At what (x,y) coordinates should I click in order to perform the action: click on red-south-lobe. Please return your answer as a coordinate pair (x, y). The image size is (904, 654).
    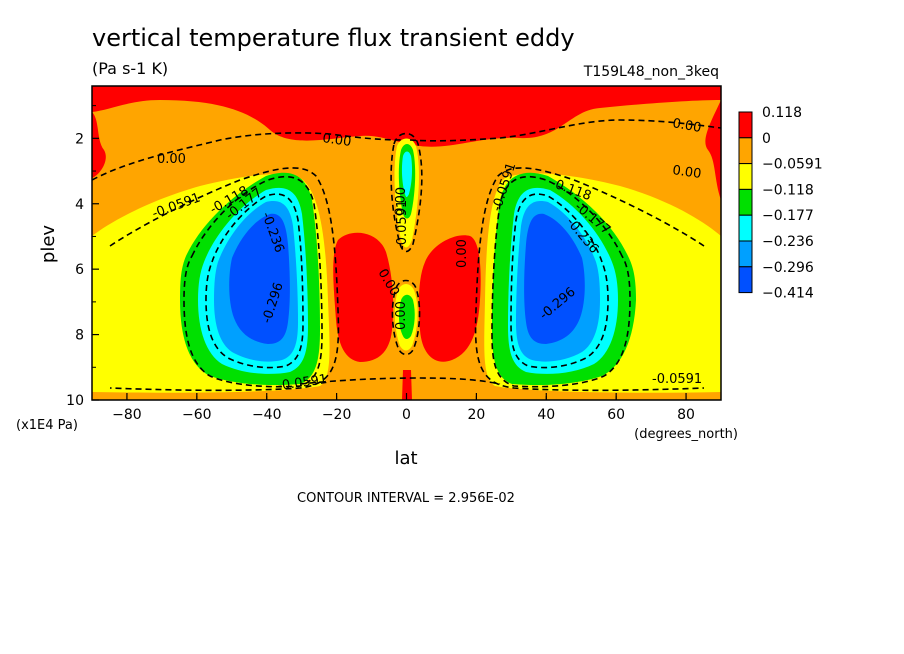
    Looking at the image, I should click on (363, 297).